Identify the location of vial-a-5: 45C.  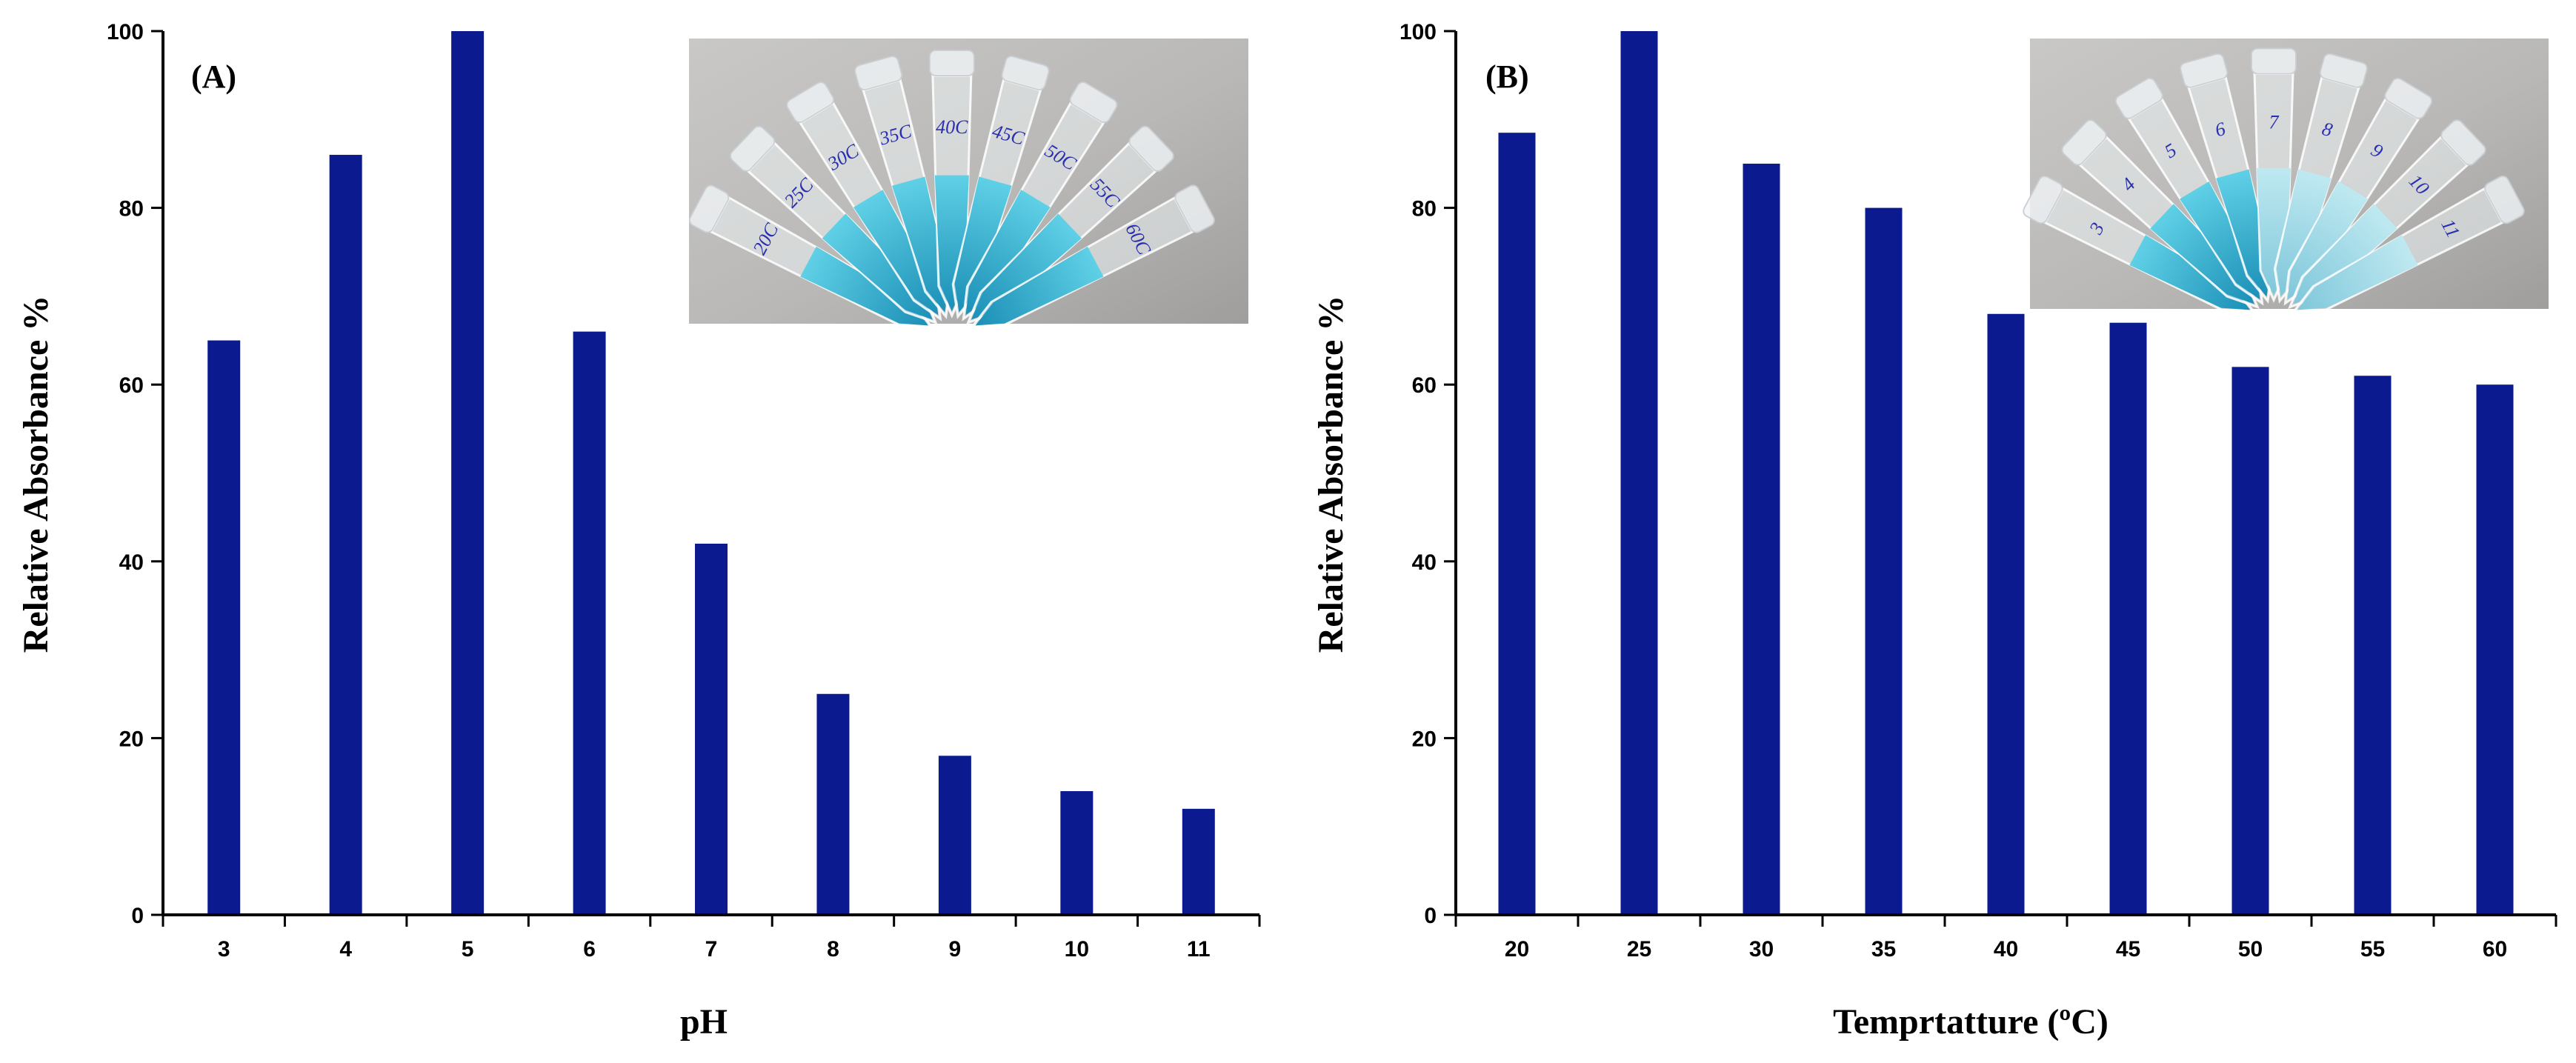
(1001, 187).